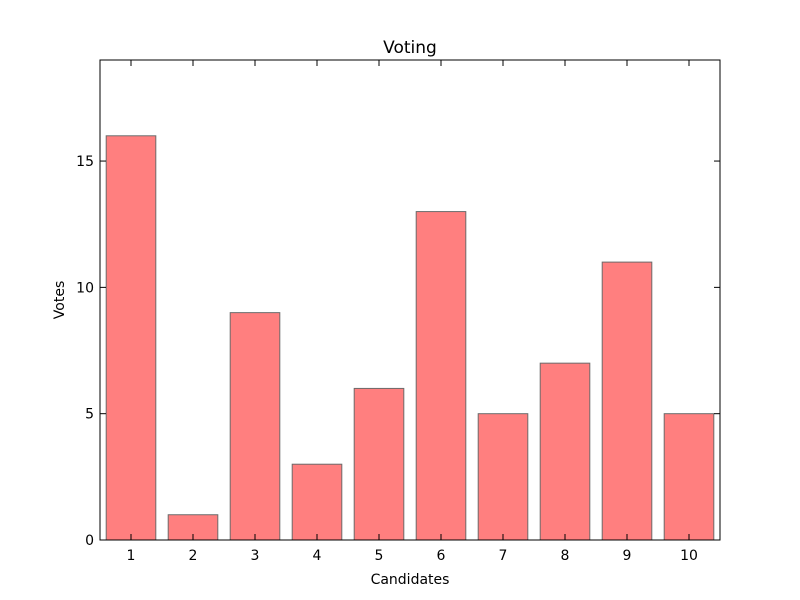 The width and height of the screenshot is (800, 600). I want to click on y-tick-label: 10, so click(85, 288).